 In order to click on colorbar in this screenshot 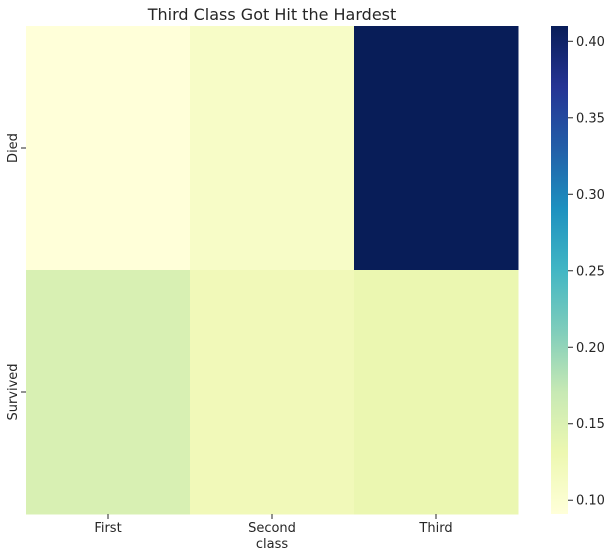, I will do `click(559, 270)`.